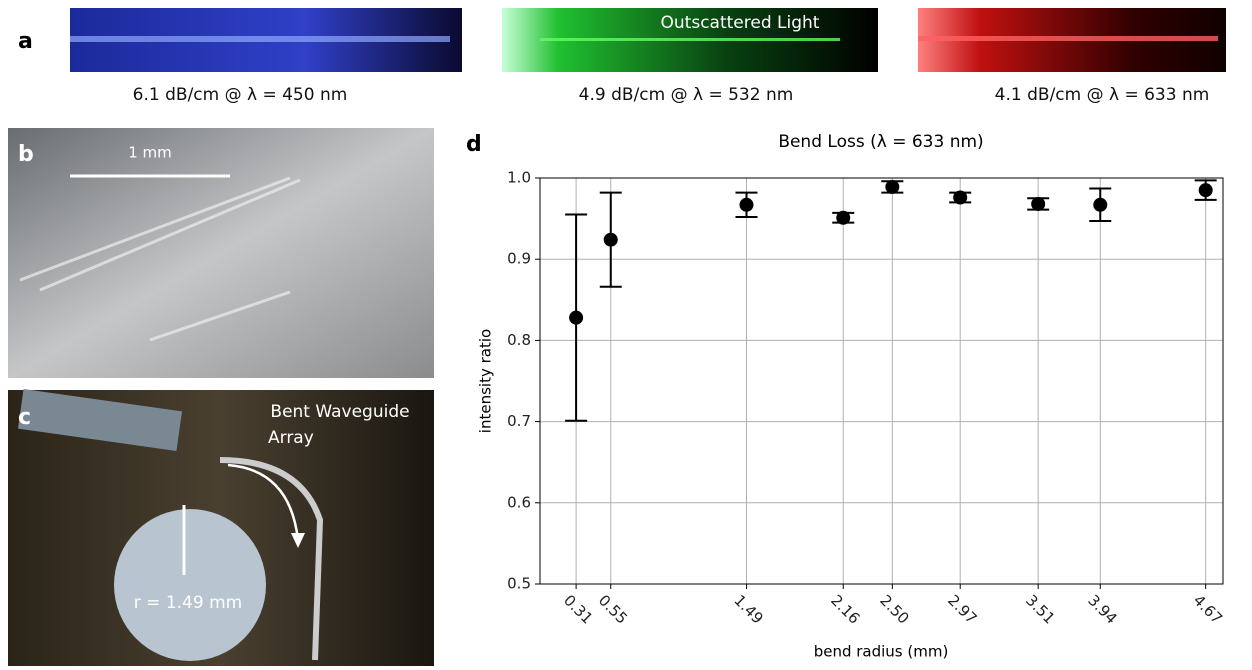 The height and width of the screenshot is (670, 1252). What do you see at coordinates (25, 41) in the screenshot?
I see `panel-label: a` at bounding box center [25, 41].